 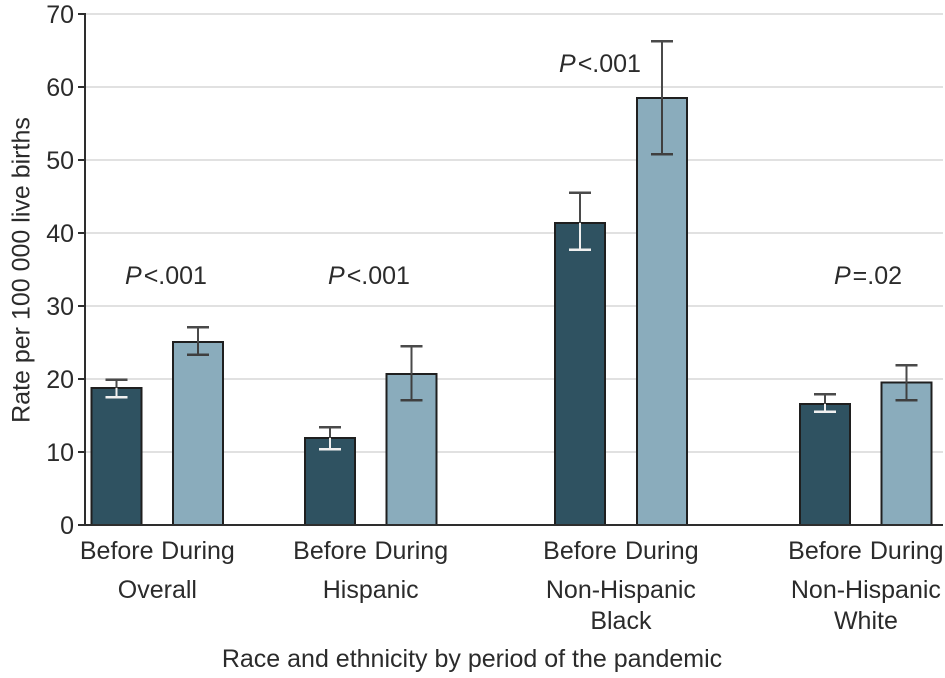 I want to click on bar-before-overall, so click(x=116, y=456).